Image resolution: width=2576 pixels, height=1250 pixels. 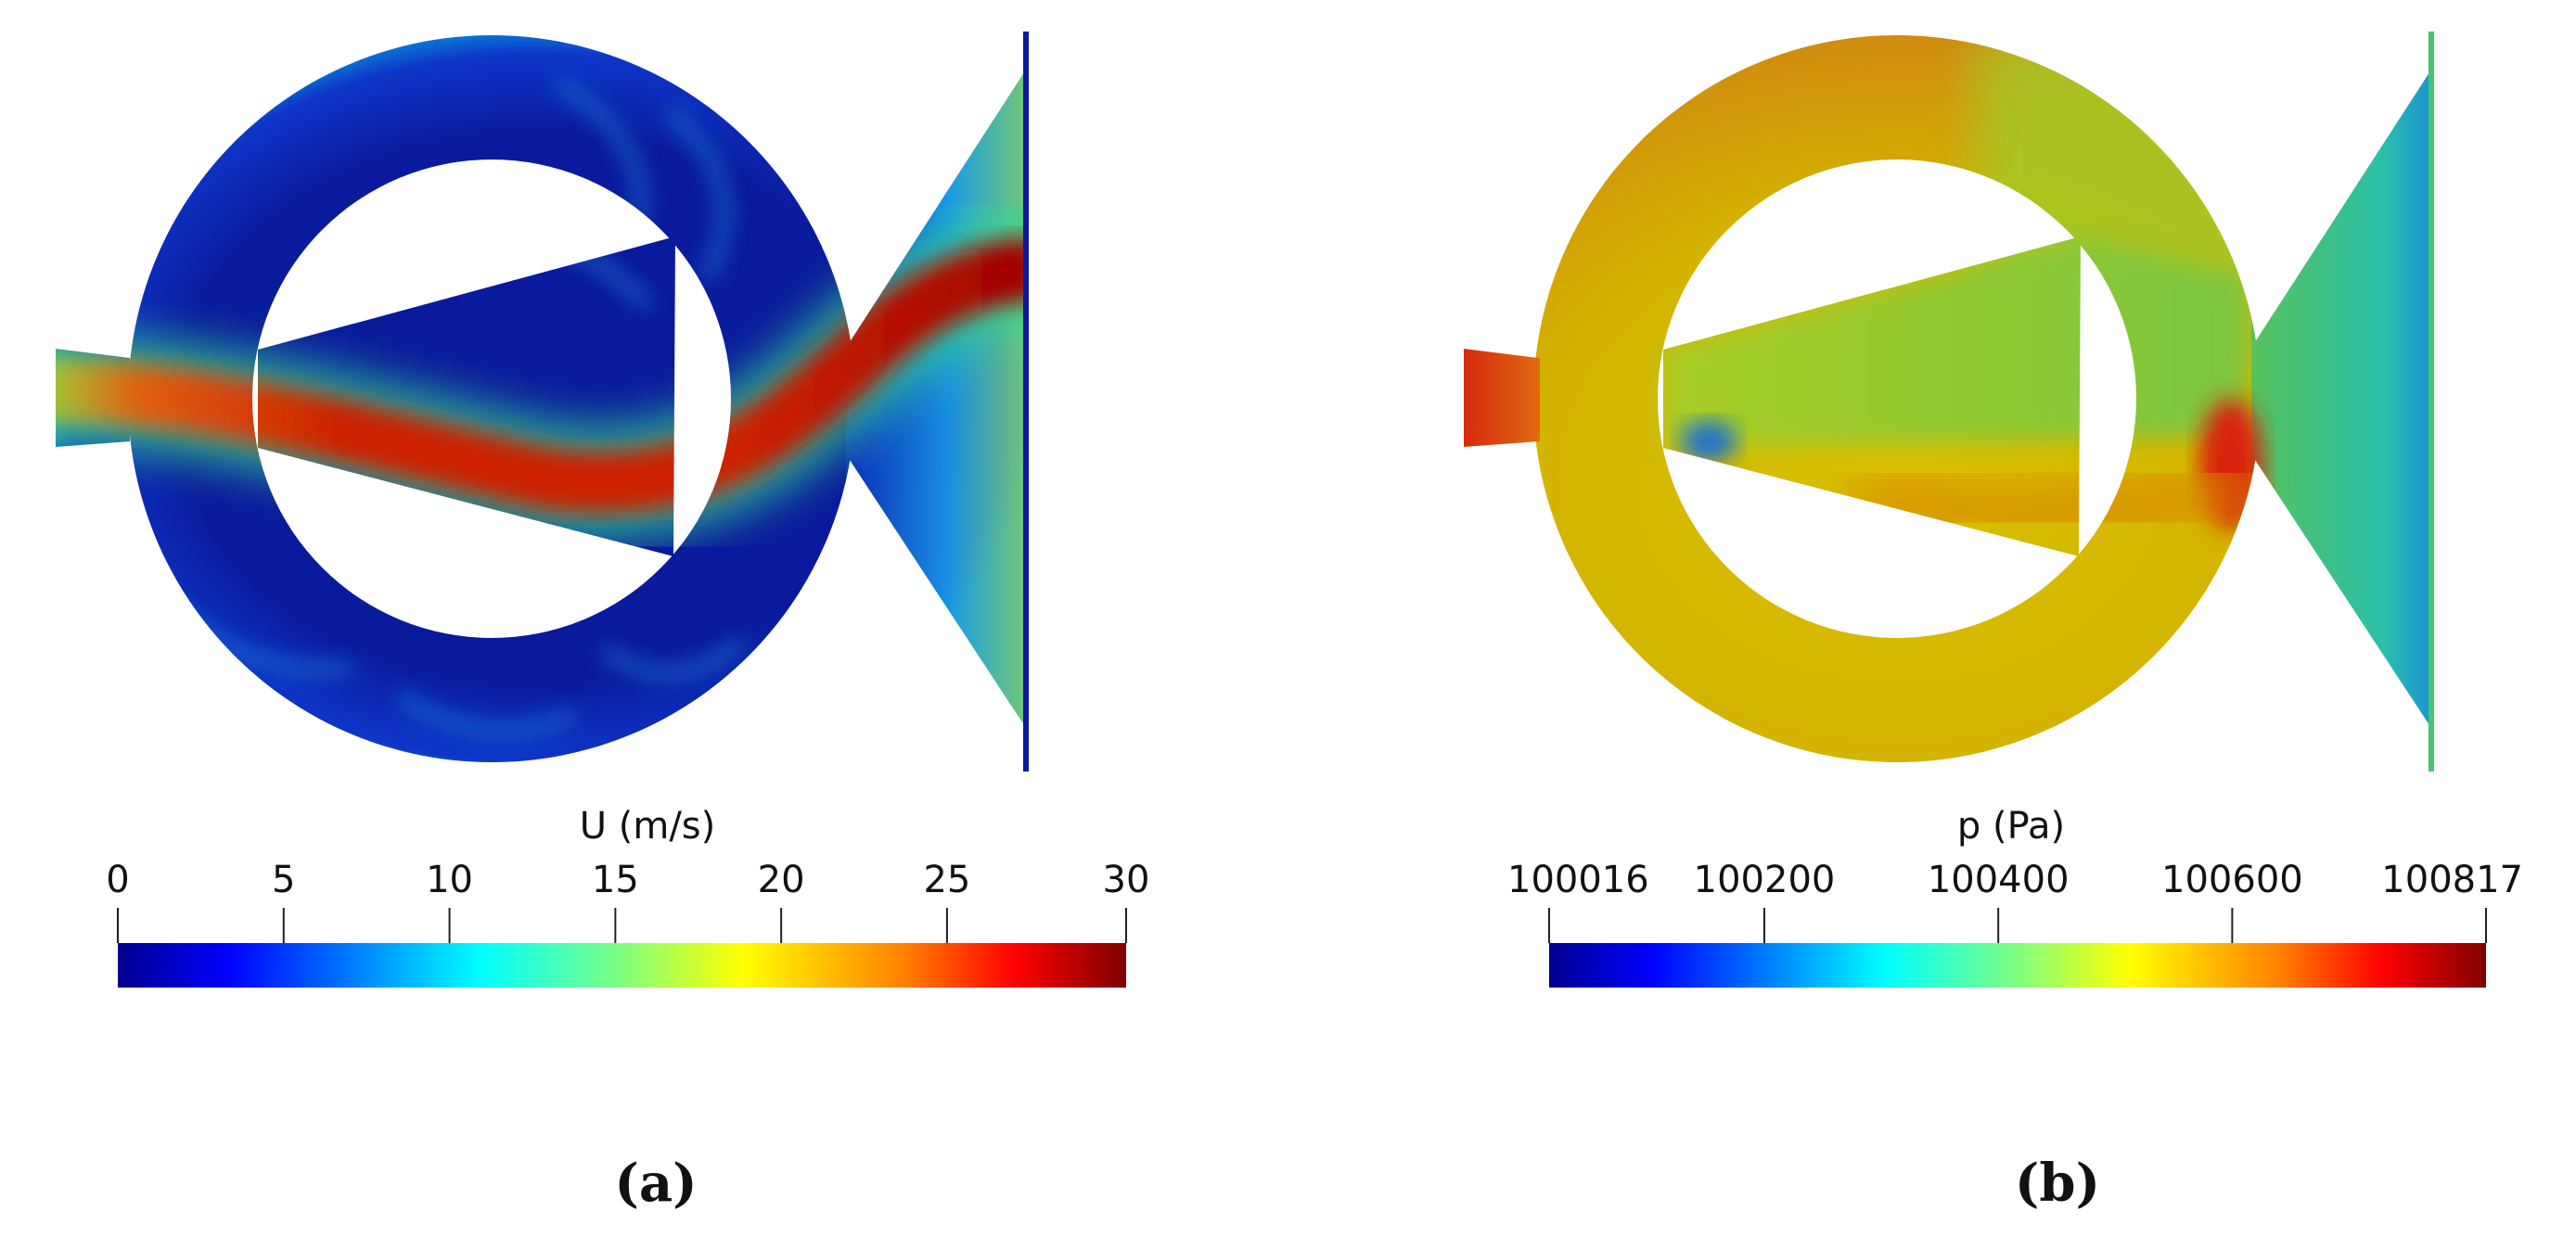 What do you see at coordinates (2053, 498) in the screenshot?
I see `pressure-lower-band` at bounding box center [2053, 498].